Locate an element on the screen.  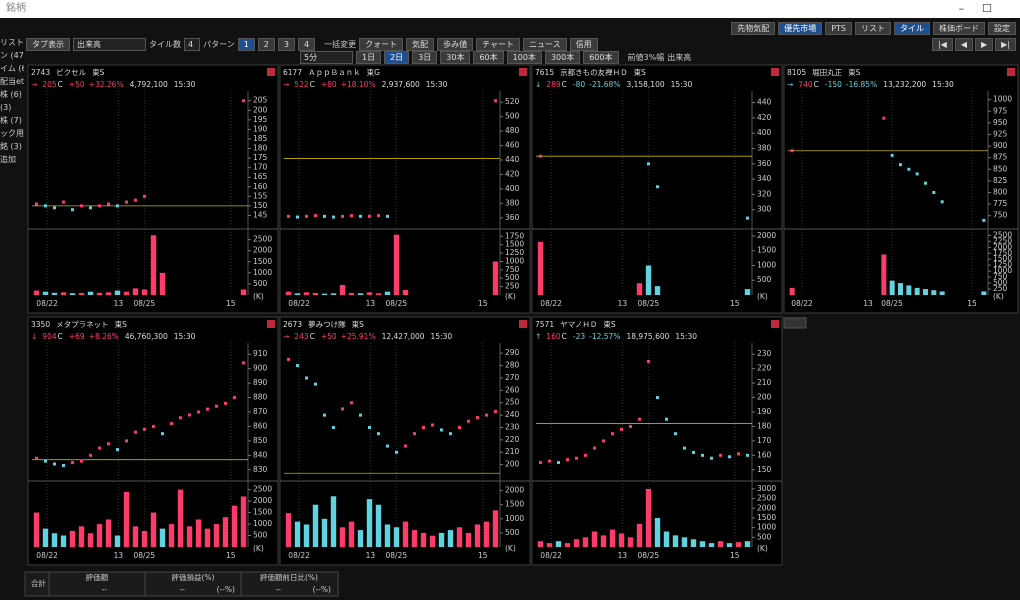
toolbar-button: タイル is located at coordinates (912, 28).